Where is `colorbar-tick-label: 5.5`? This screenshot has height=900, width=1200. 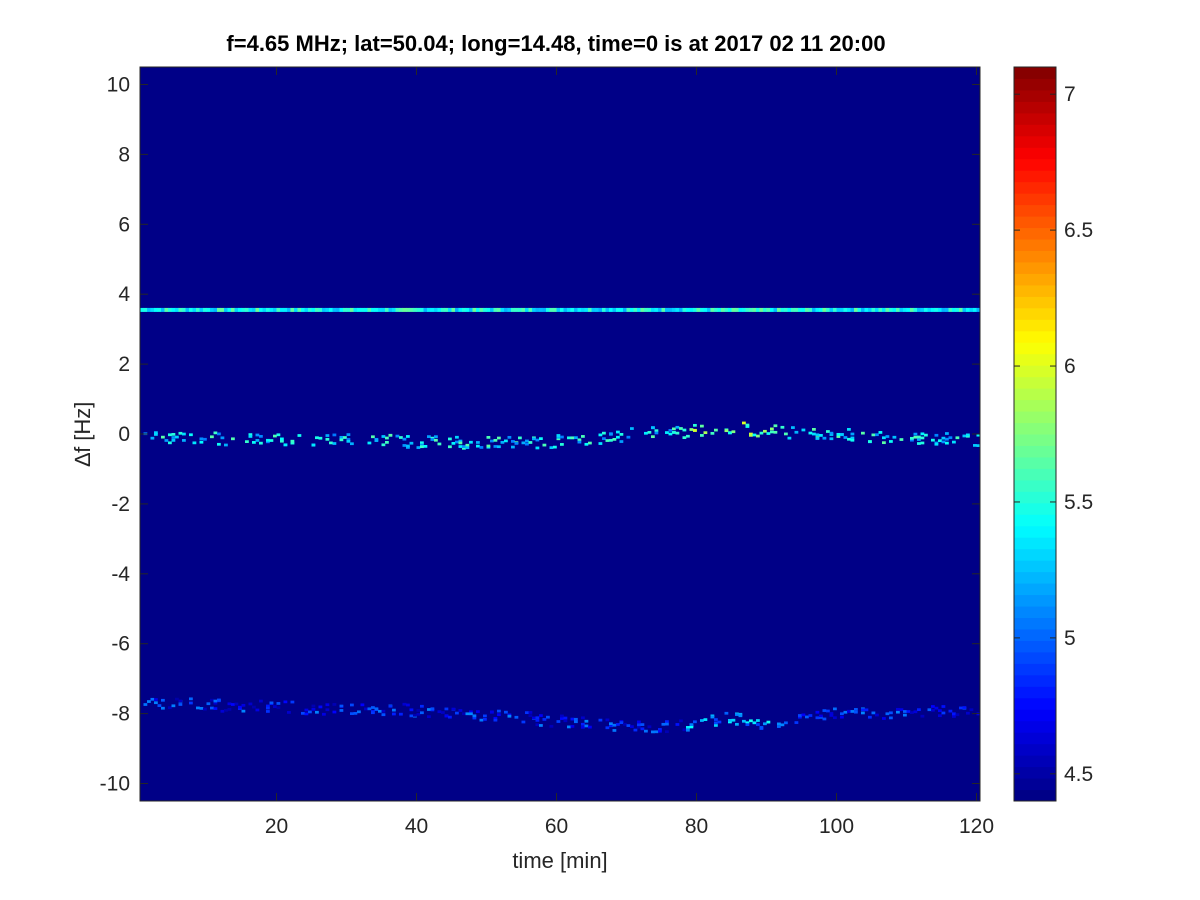
colorbar-tick-label: 5.5 is located at coordinates (1078, 502).